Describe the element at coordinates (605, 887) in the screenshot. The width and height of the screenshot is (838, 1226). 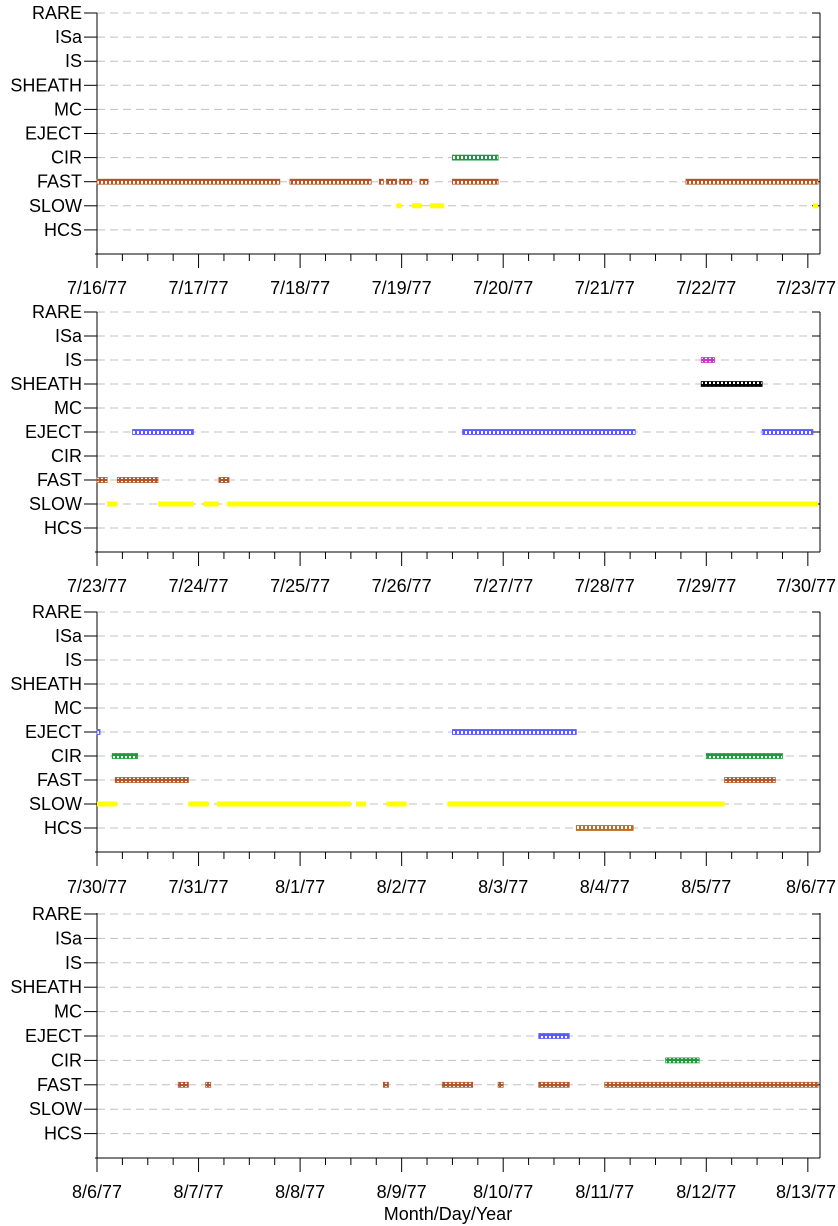
I see `x-tick-label: 8/4/77` at that location.